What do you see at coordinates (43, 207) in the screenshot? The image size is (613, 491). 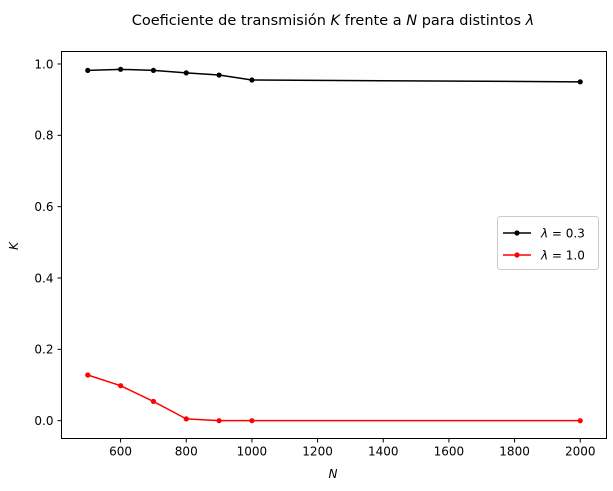 I see `y-tick-label: 0.6` at bounding box center [43, 207].